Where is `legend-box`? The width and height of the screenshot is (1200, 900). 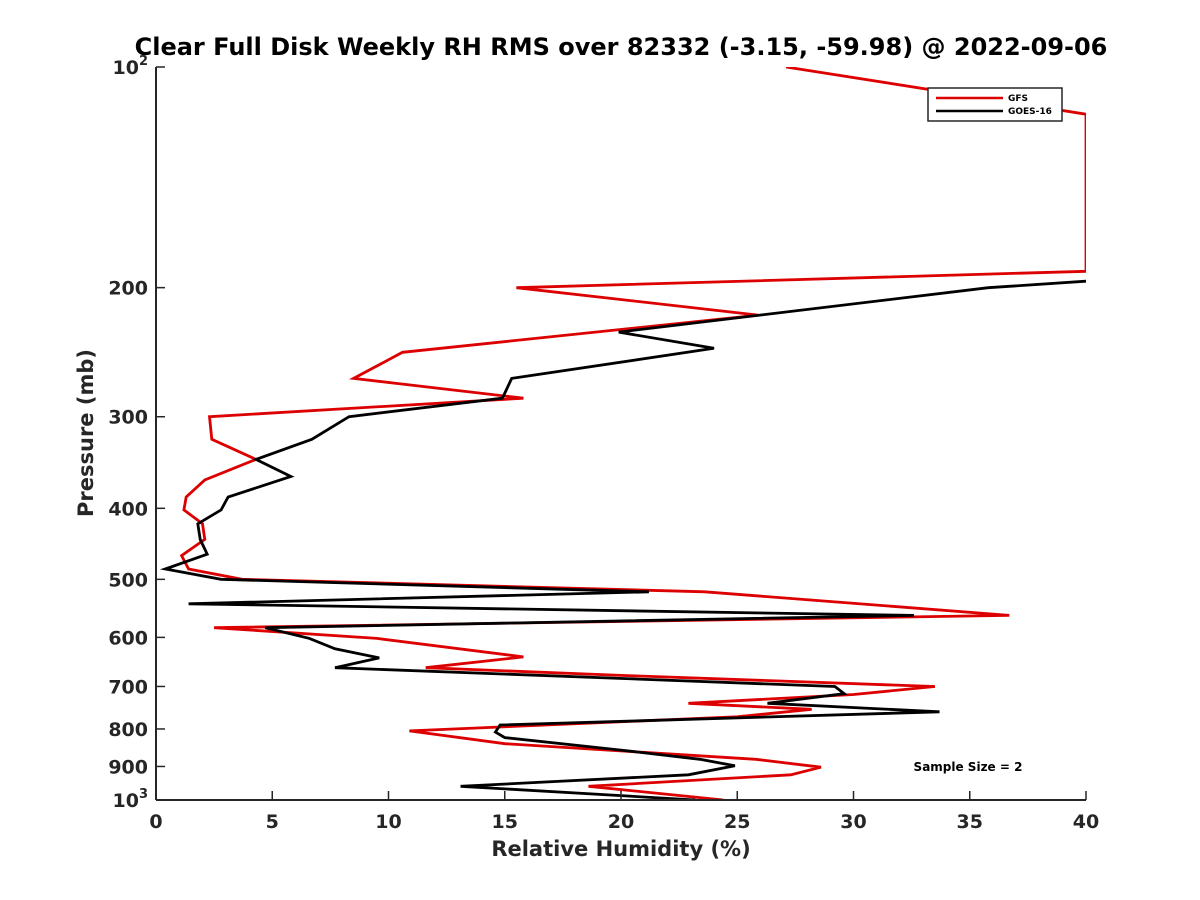
legend-box is located at coordinates (995, 104).